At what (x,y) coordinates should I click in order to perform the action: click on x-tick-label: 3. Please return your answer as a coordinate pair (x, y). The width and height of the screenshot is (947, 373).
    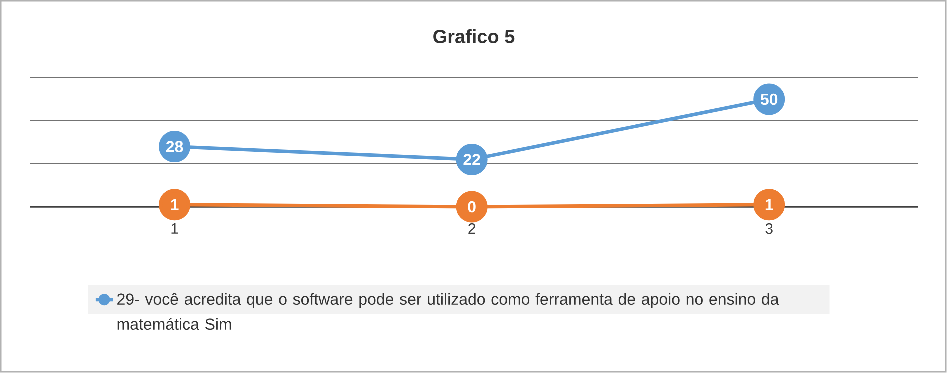
    Looking at the image, I should click on (769, 229).